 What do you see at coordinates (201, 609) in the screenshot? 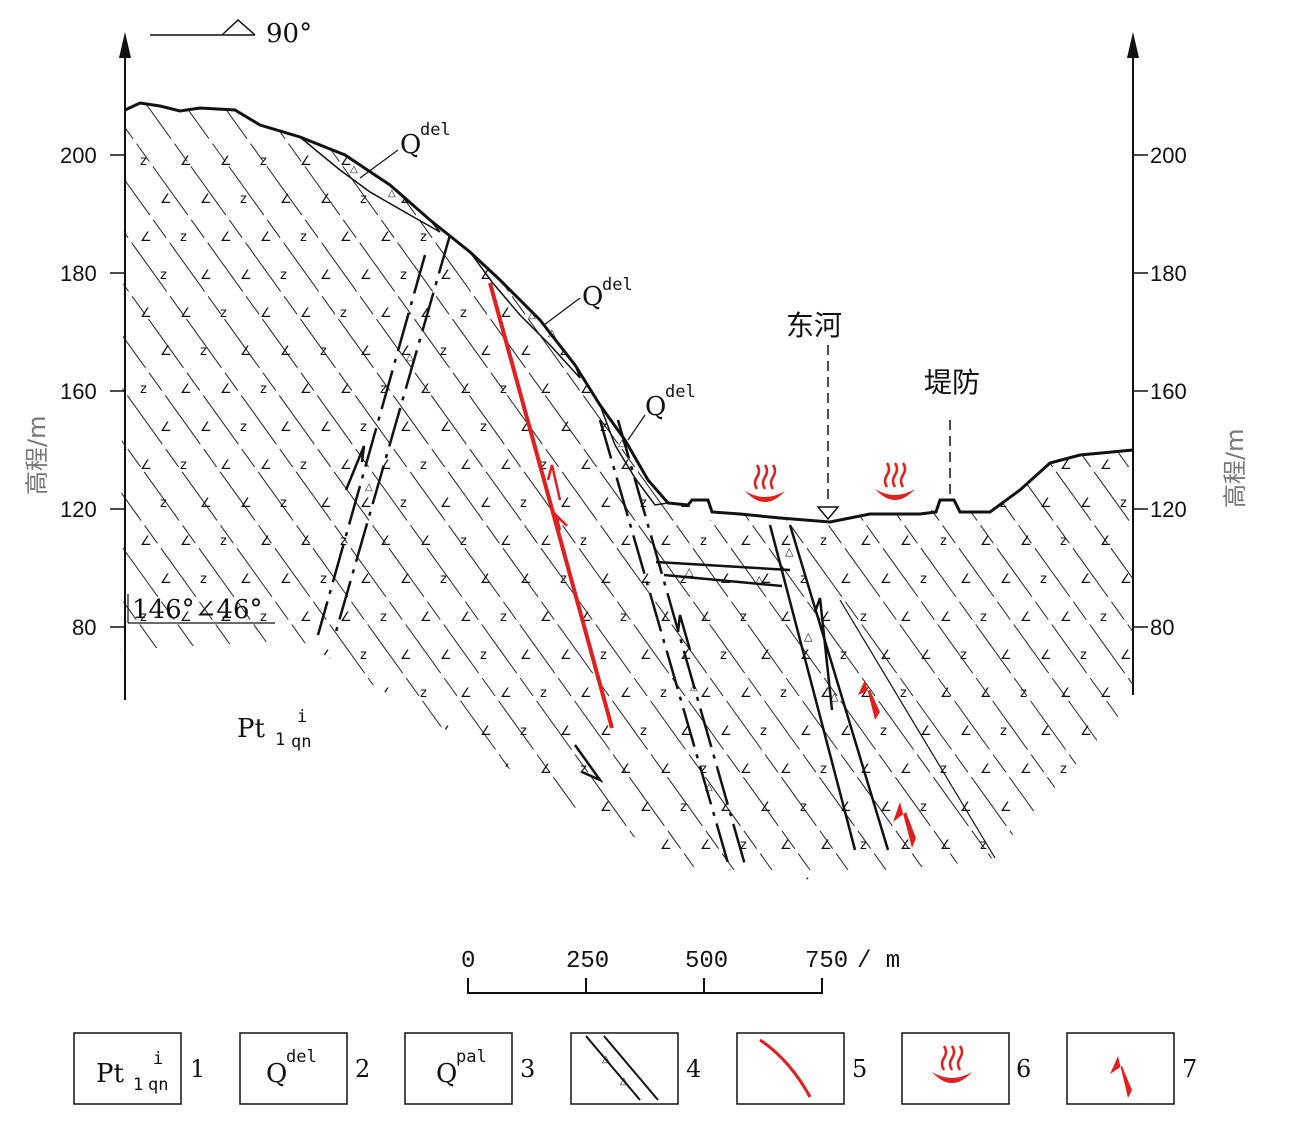
I see `bedding-attitude: 146°∠46°` at bounding box center [201, 609].